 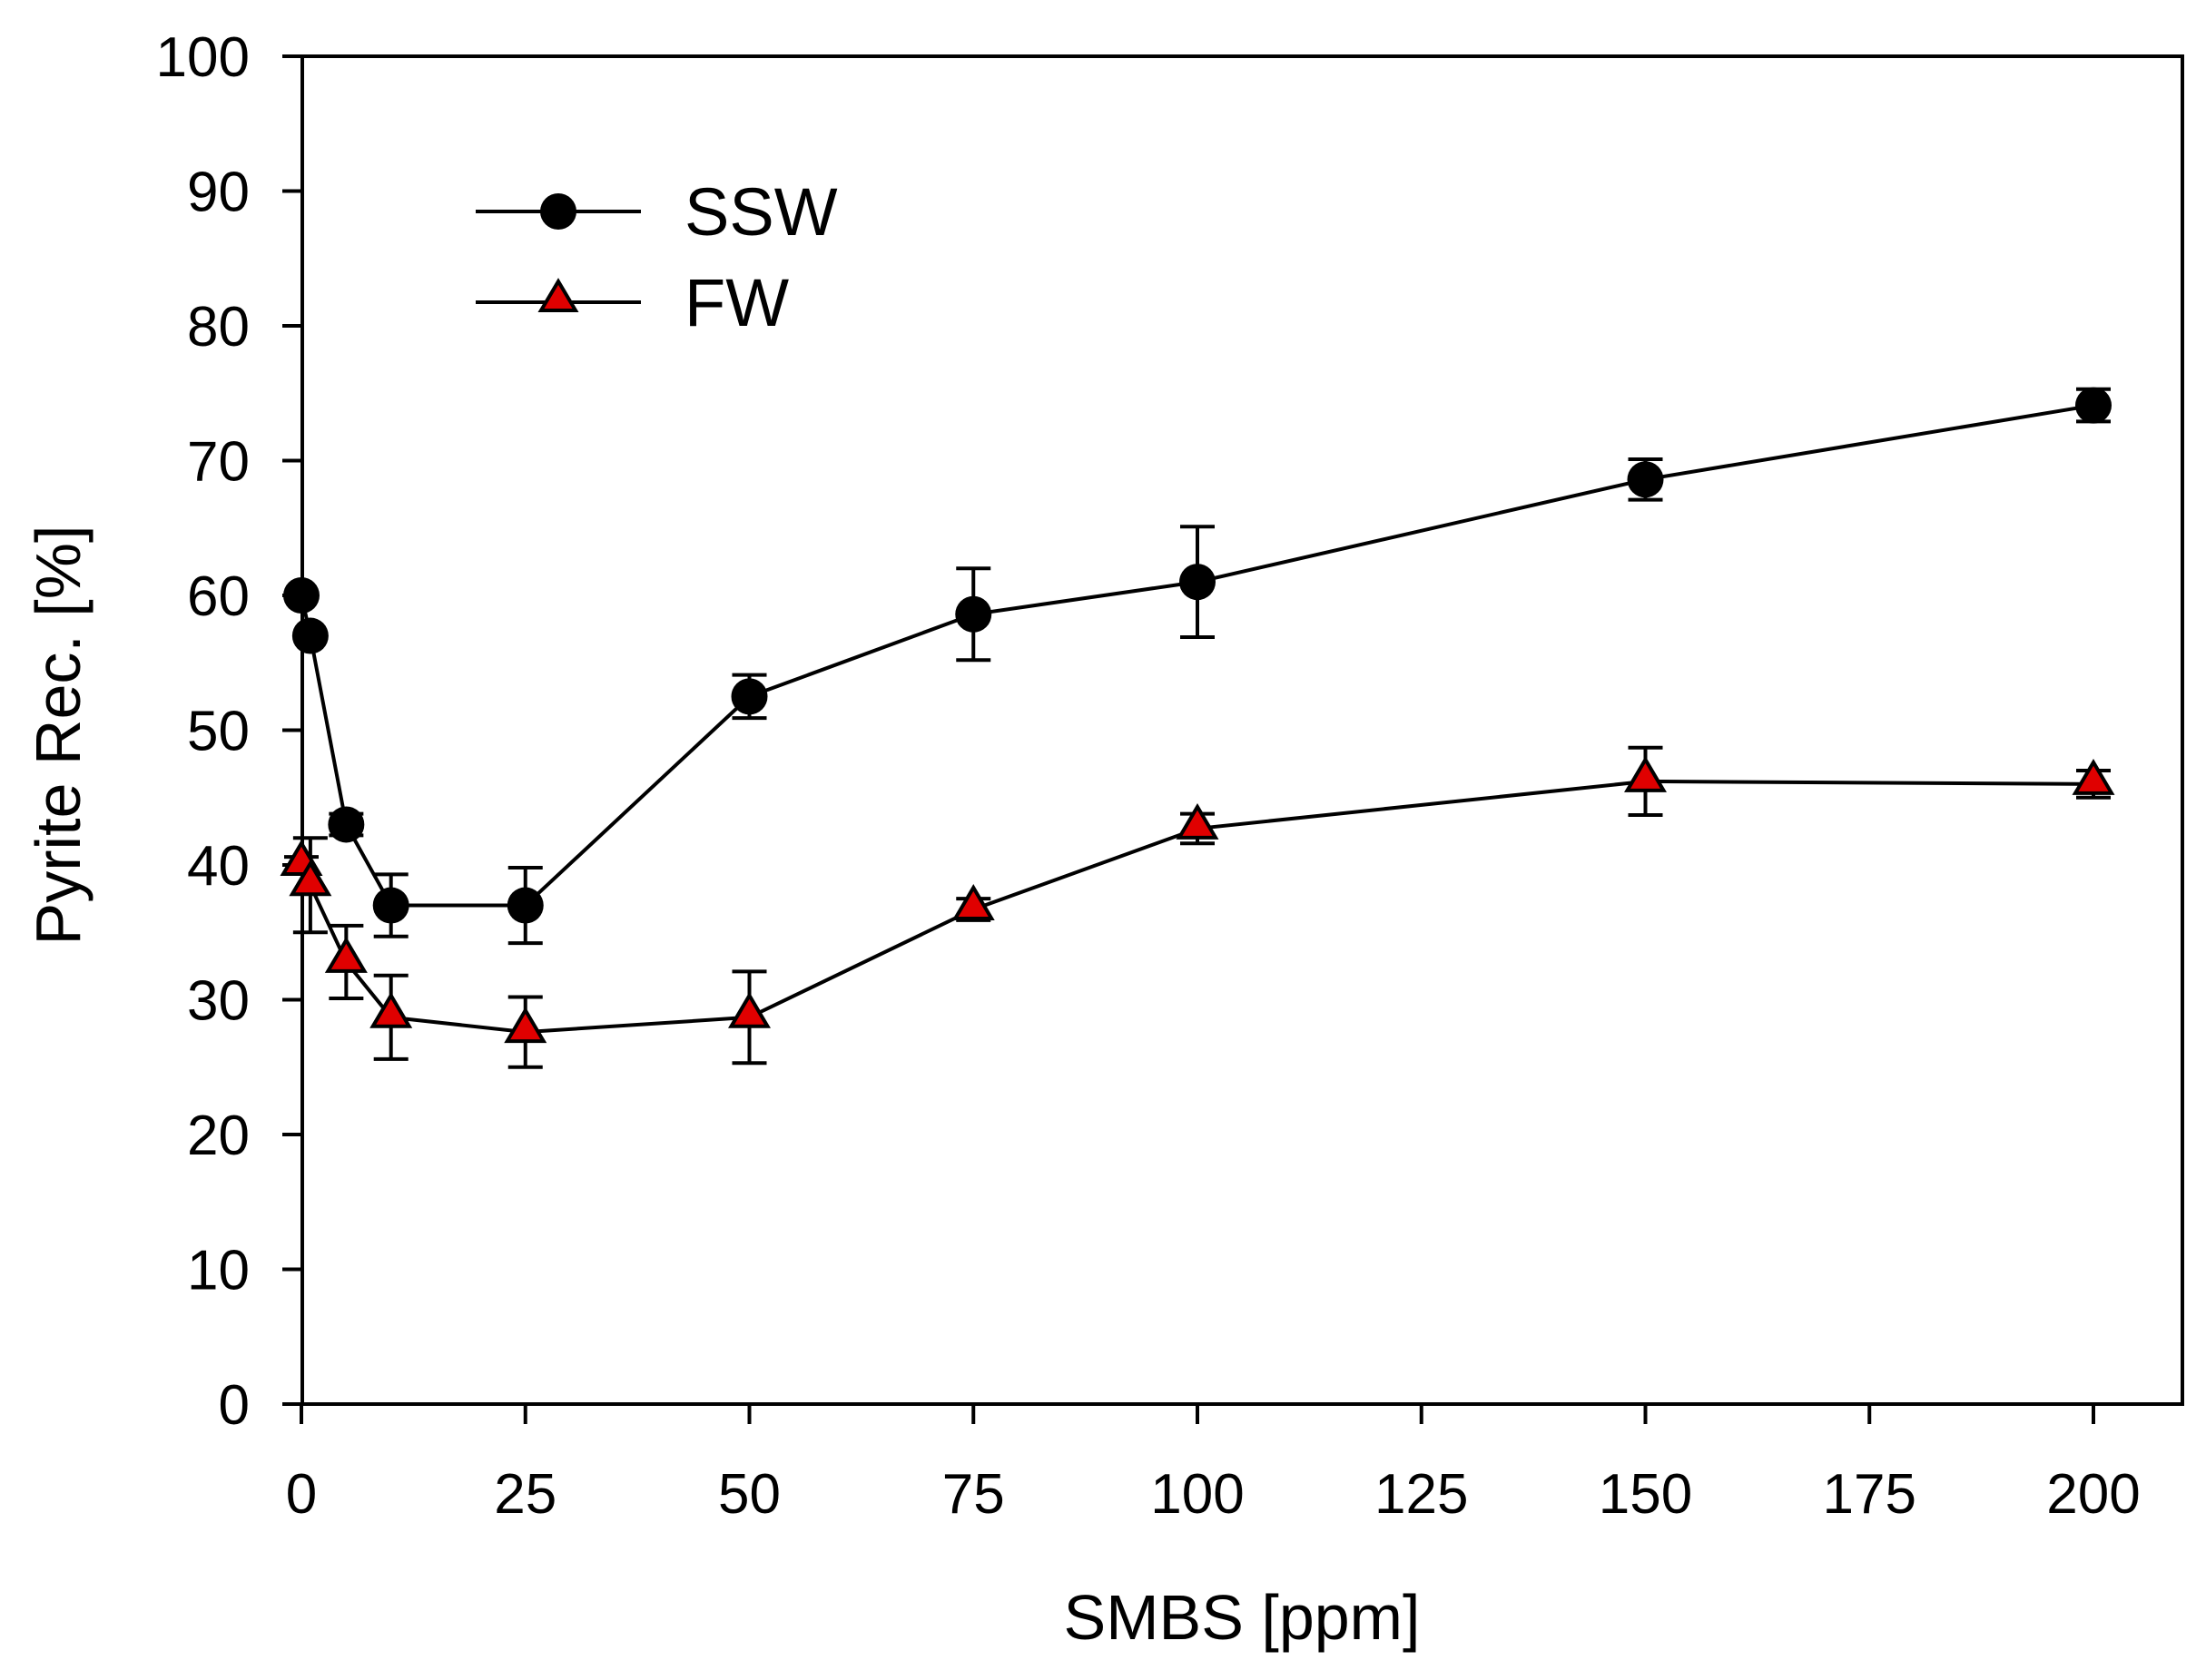 I want to click on x-axis-title: SMBS [ppm], so click(x=1242, y=1617).